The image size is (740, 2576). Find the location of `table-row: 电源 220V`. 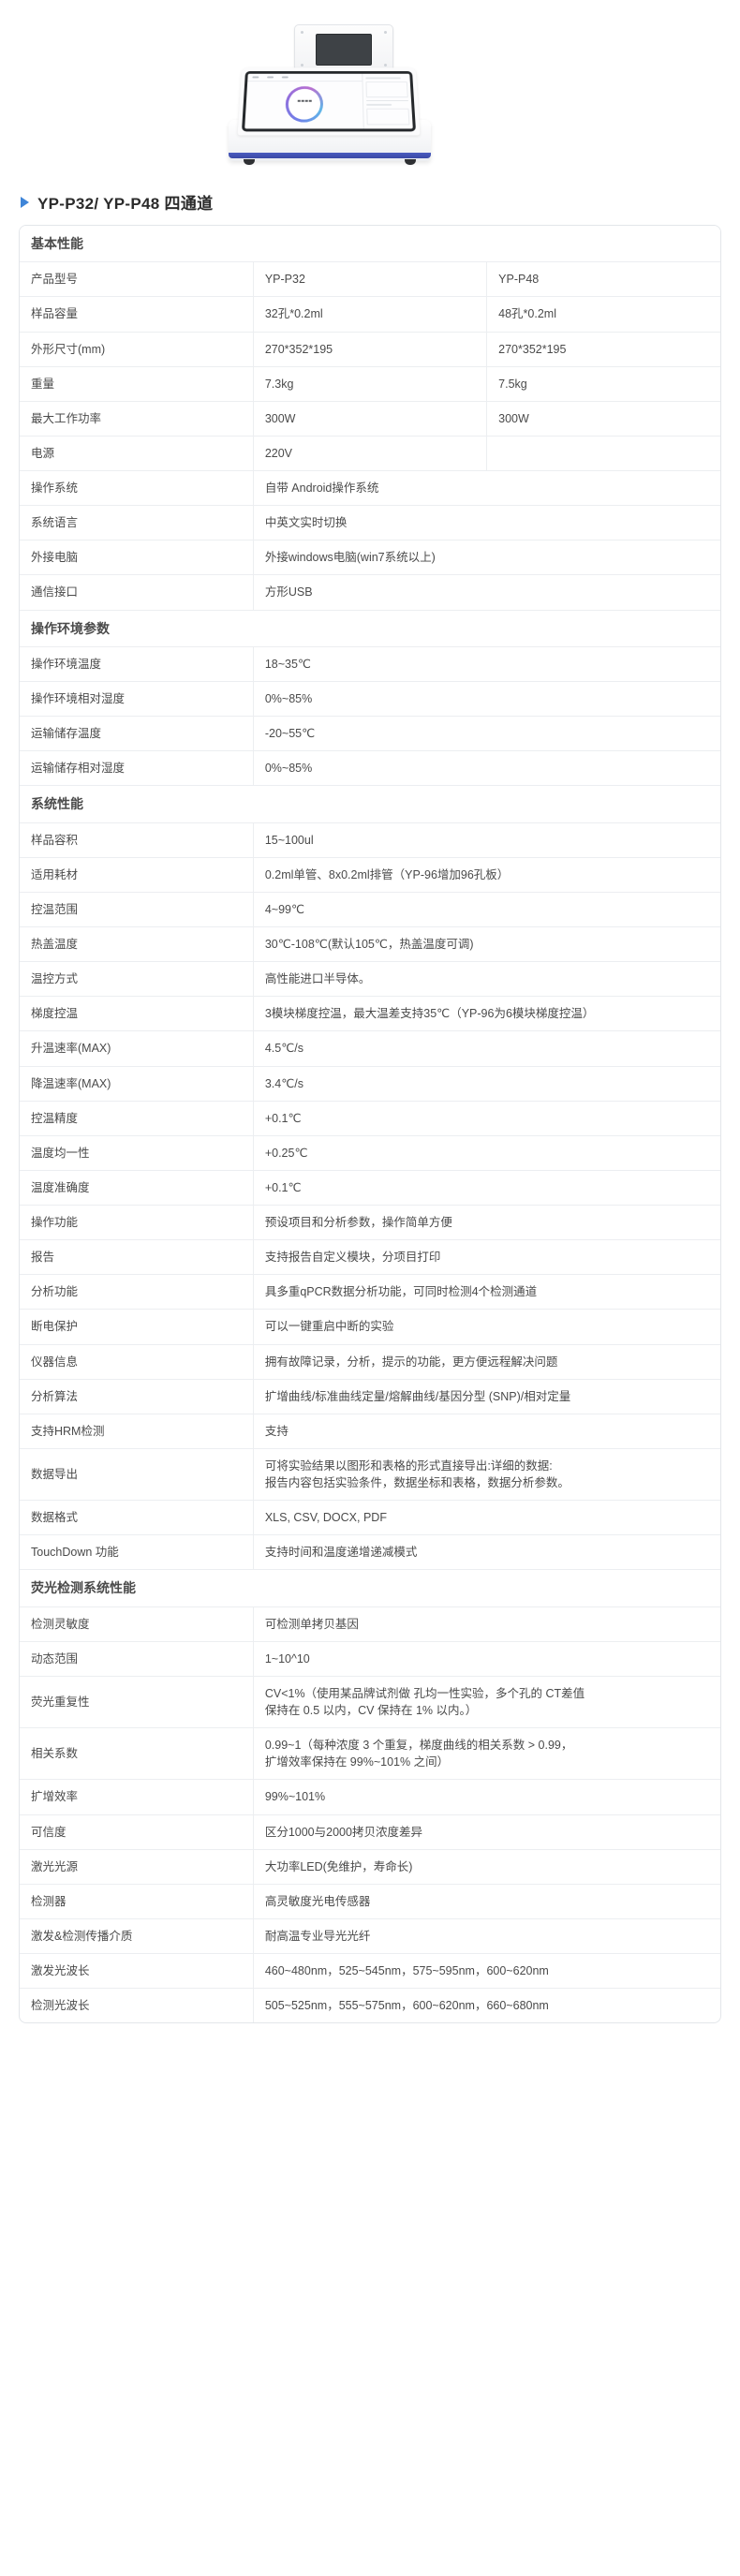

table-row: 电源 220V is located at coordinates (370, 453).